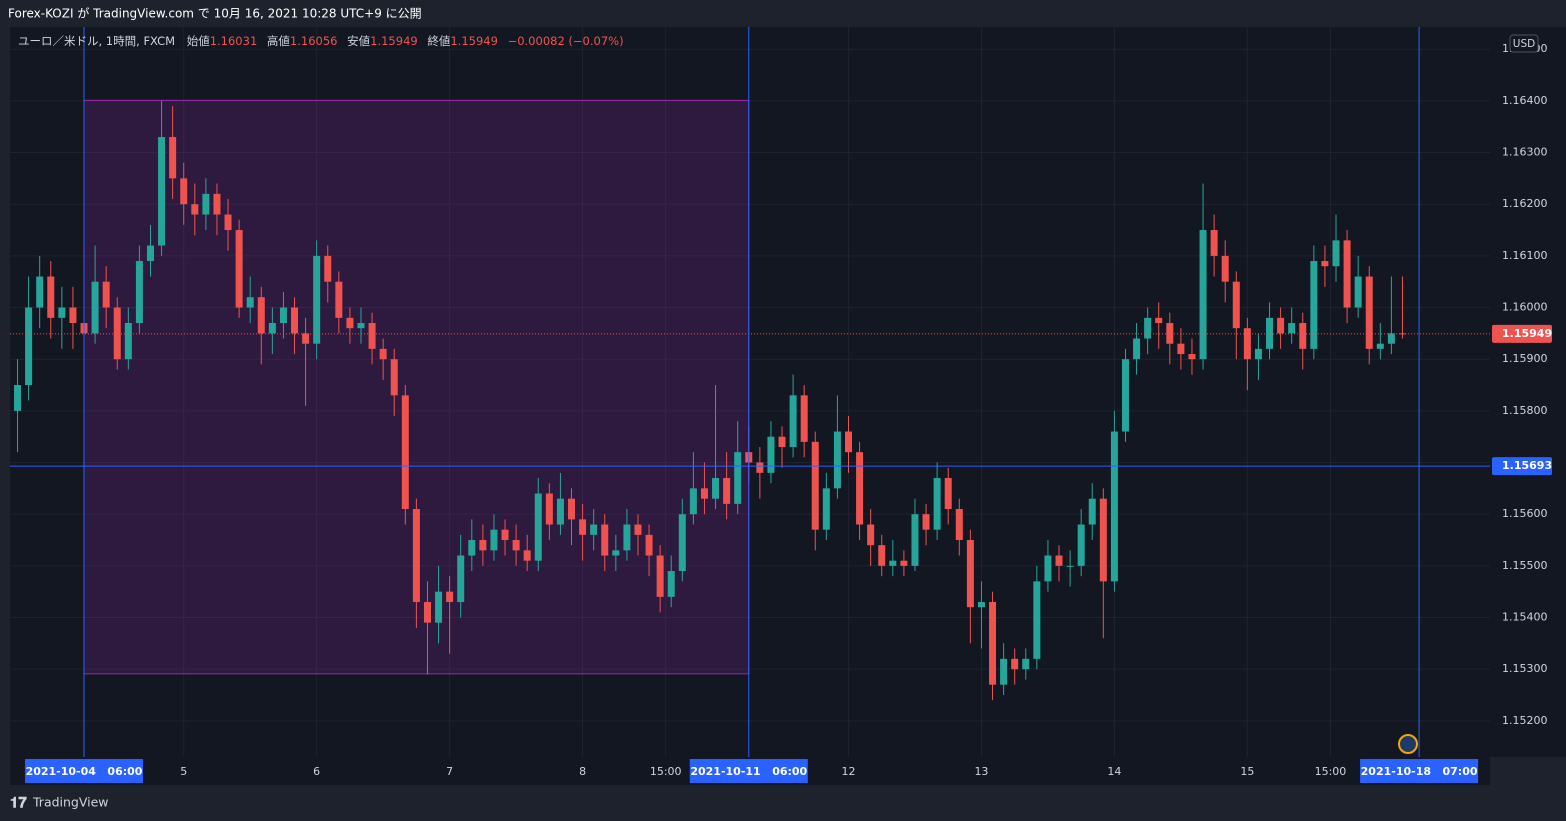  What do you see at coordinates (1525, 617) in the screenshot?
I see `y-tick-label: 1.15400` at bounding box center [1525, 617].